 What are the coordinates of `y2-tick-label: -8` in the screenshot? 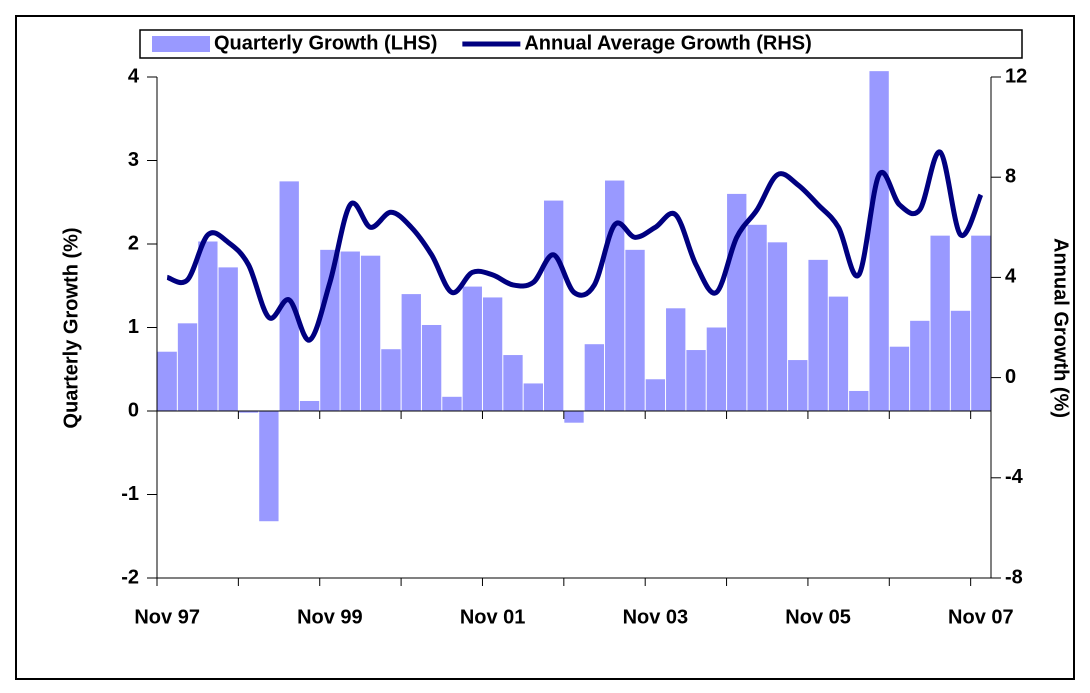 It's located at (1014, 577).